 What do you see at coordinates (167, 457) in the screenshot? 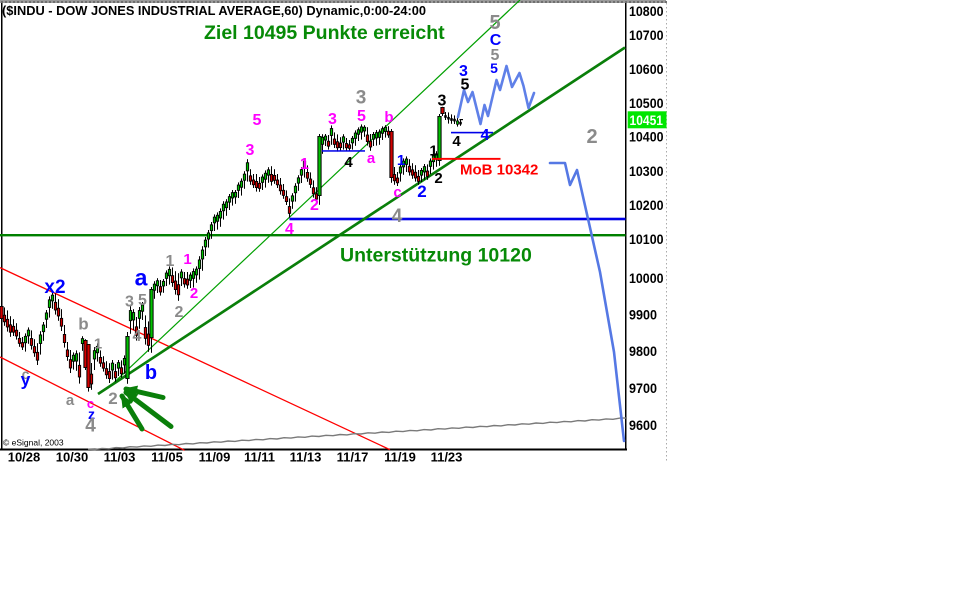
I see `svg-text: 11/05` at bounding box center [167, 457].